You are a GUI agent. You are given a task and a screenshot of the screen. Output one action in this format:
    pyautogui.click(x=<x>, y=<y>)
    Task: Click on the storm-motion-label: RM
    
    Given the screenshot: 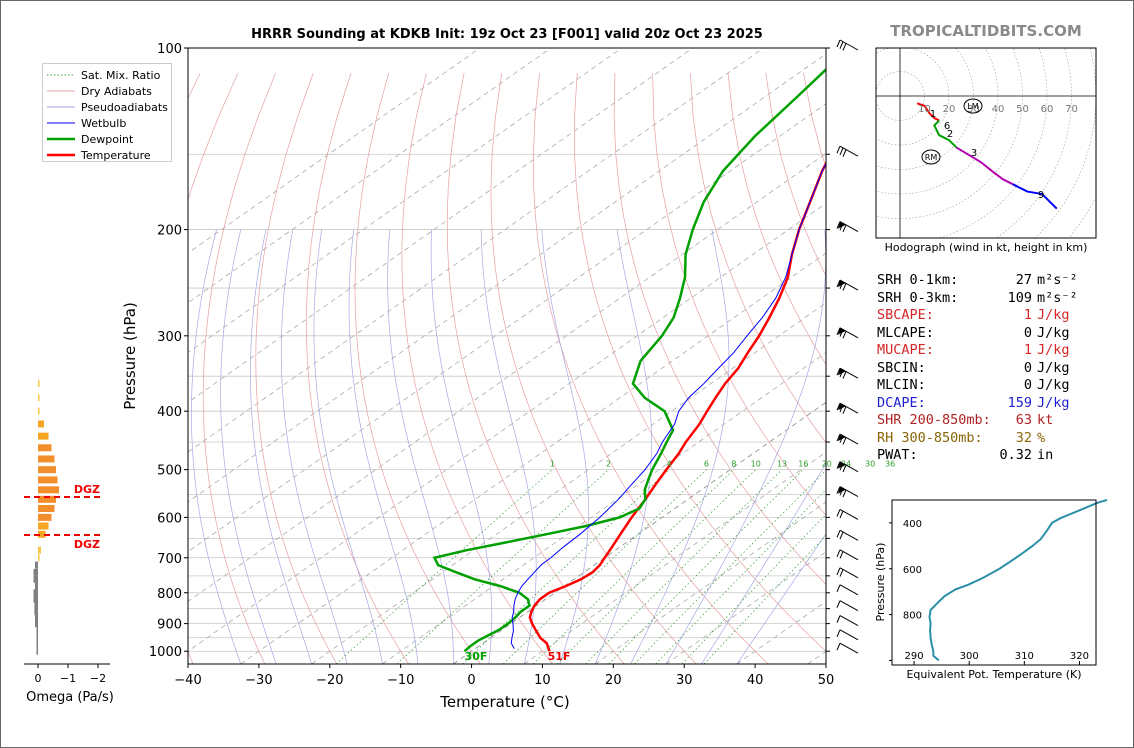 What is the action you would take?
    pyautogui.click(x=931, y=157)
    